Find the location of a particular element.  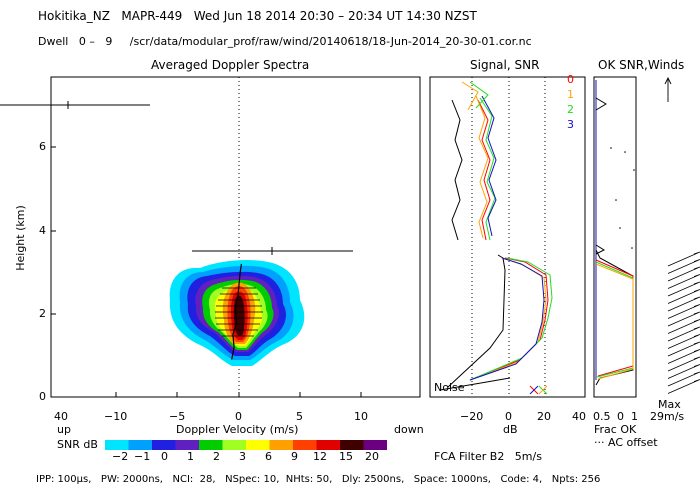

ok-dots is located at coordinates (622, 198).